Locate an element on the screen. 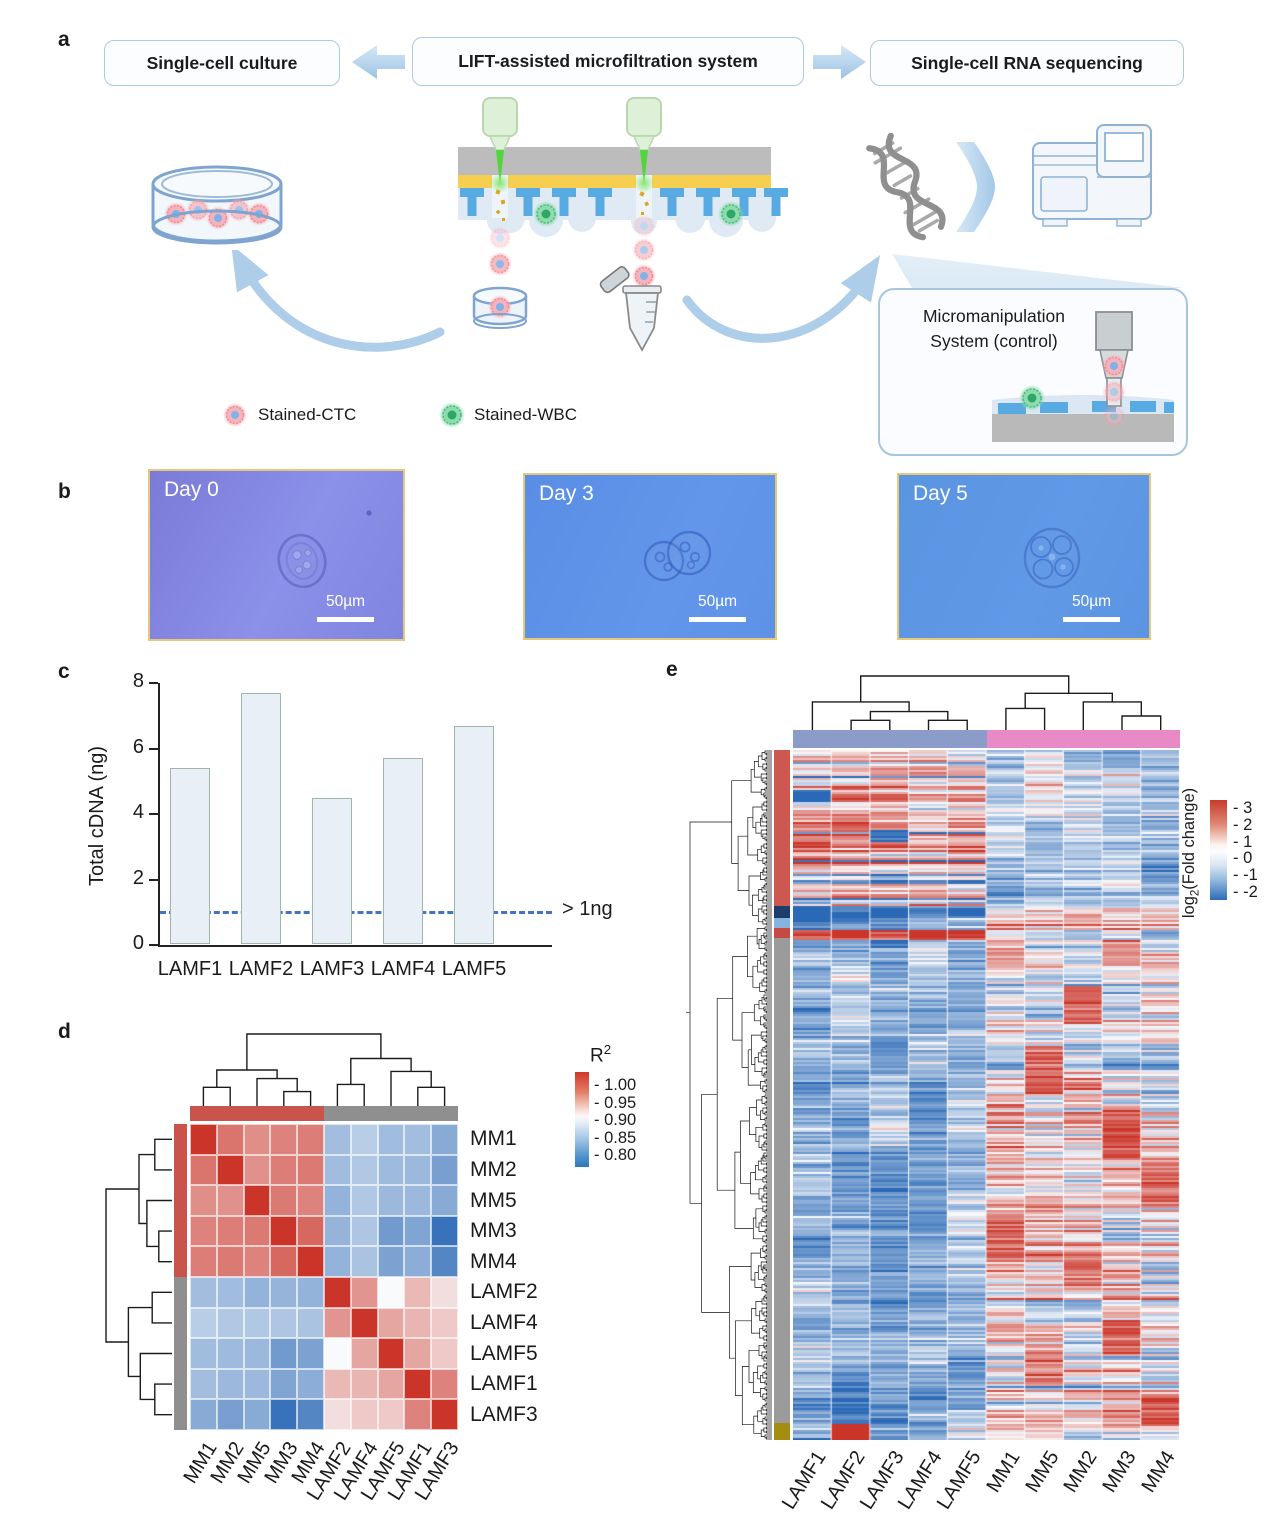 Image resolution: width=1270 pixels, height=1518 pixels. micrograph-day0: Day 0 50µm is located at coordinates (276, 555).